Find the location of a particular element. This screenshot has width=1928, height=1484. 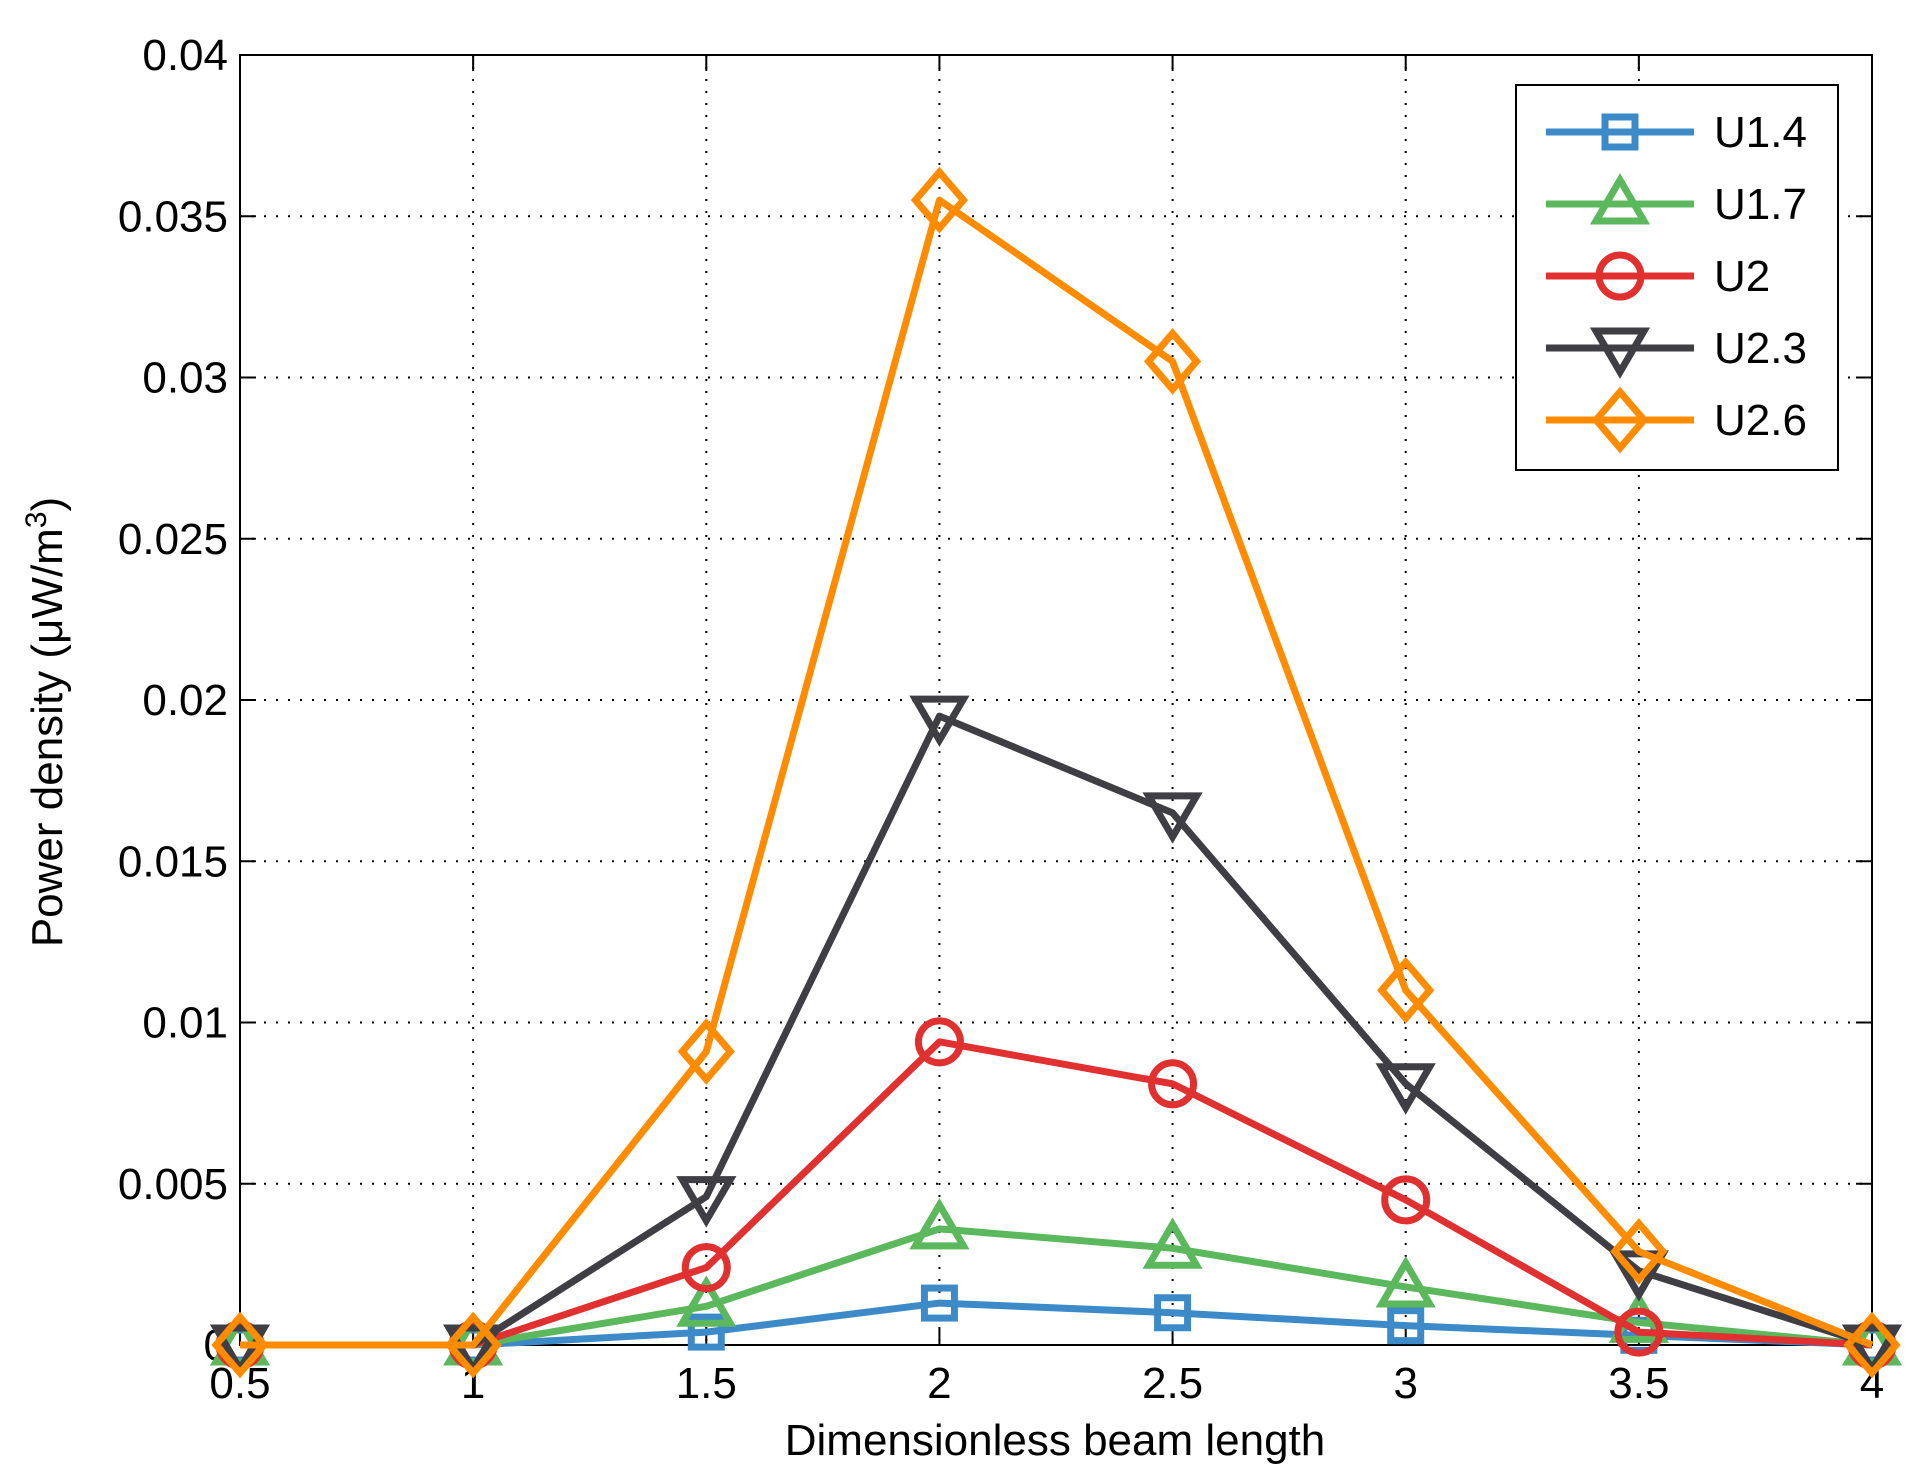

y-axis-label-main: Power density (μW/m is located at coordinates (47, 737).